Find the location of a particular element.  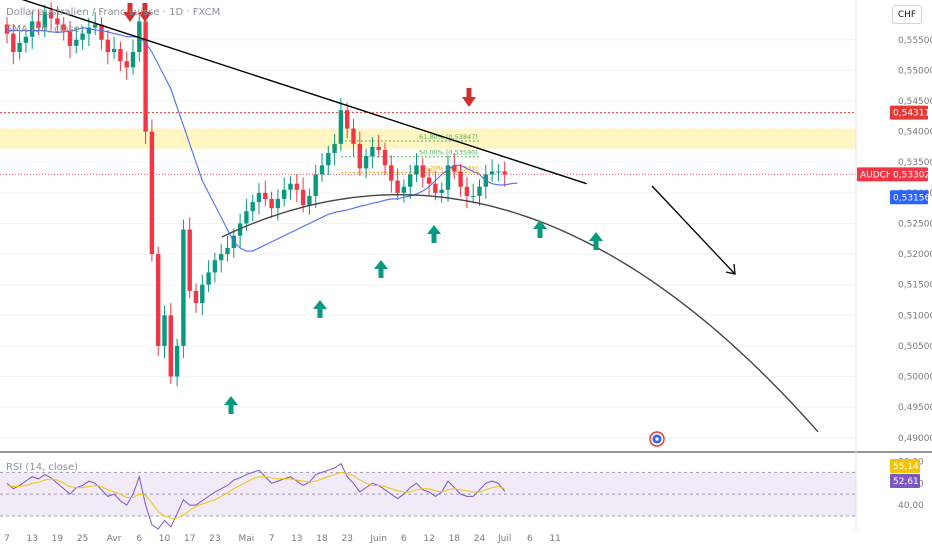

time-tick-label: Juil is located at coordinates (504, 539).